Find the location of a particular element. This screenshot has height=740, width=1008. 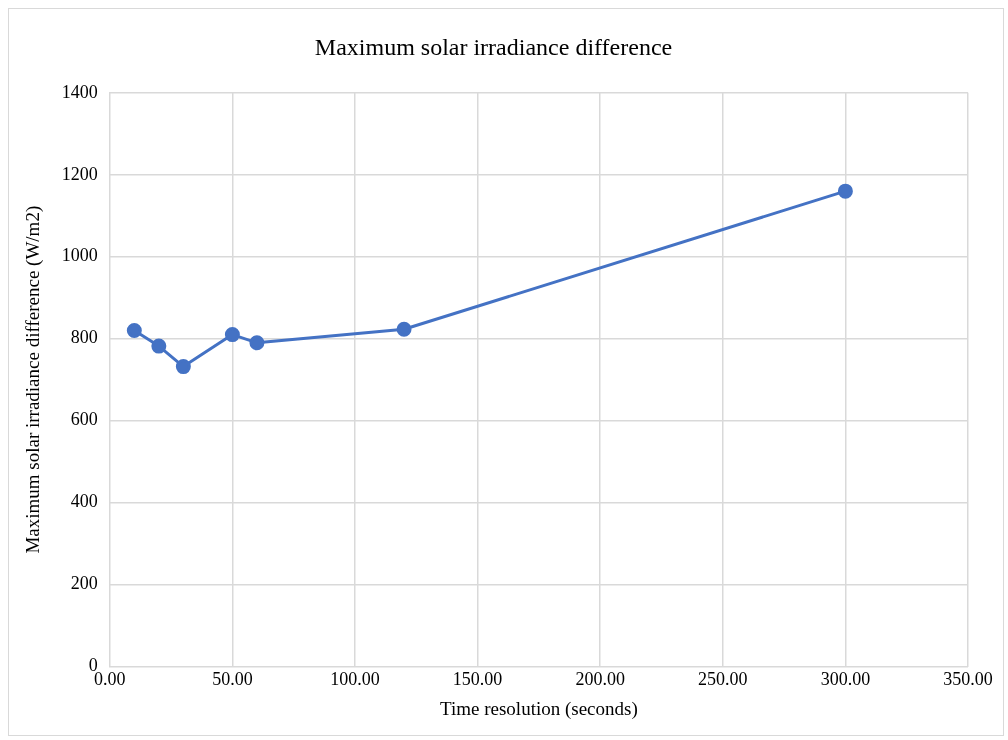

x-tick-label: 100.00 is located at coordinates (355, 679).